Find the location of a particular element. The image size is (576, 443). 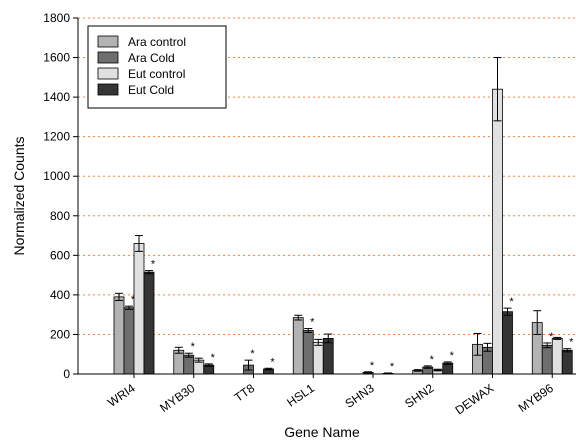

legend-label: Eut control is located at coordinates (156, 74).